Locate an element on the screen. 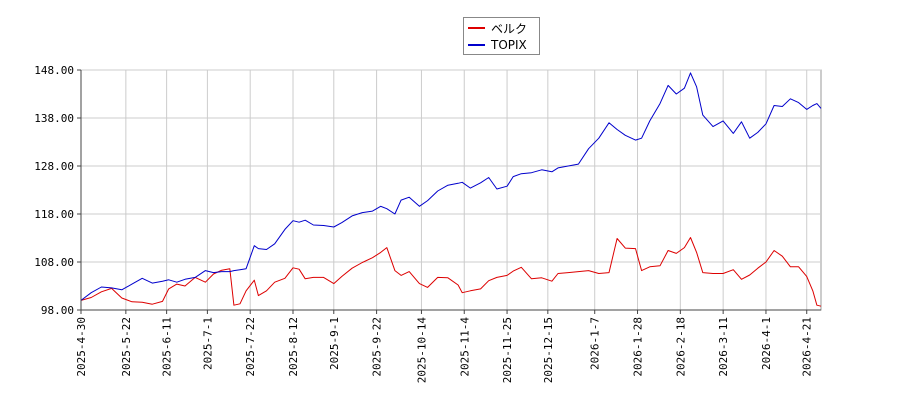  chart-legend: ベルク TOPIX is located at coordinates (501, 36).